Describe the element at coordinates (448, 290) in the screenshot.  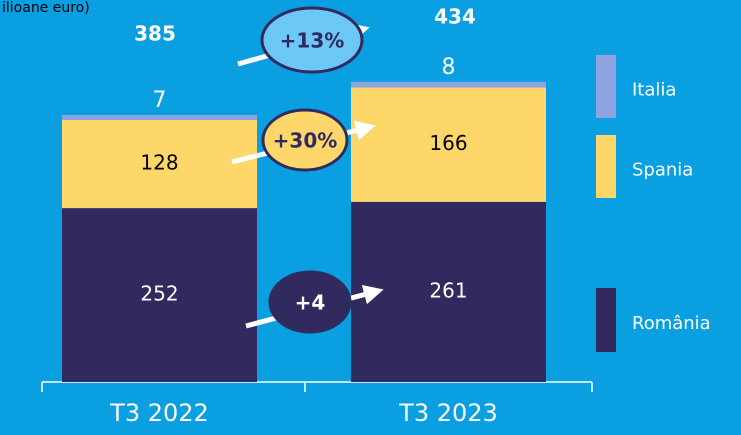
I see `data-label: 261` at that location.